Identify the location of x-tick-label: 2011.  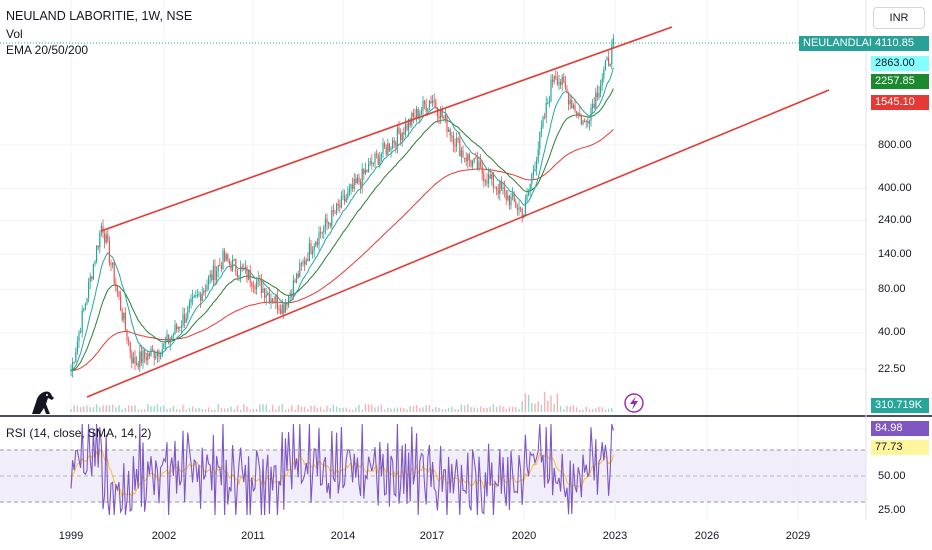
(253, 536).